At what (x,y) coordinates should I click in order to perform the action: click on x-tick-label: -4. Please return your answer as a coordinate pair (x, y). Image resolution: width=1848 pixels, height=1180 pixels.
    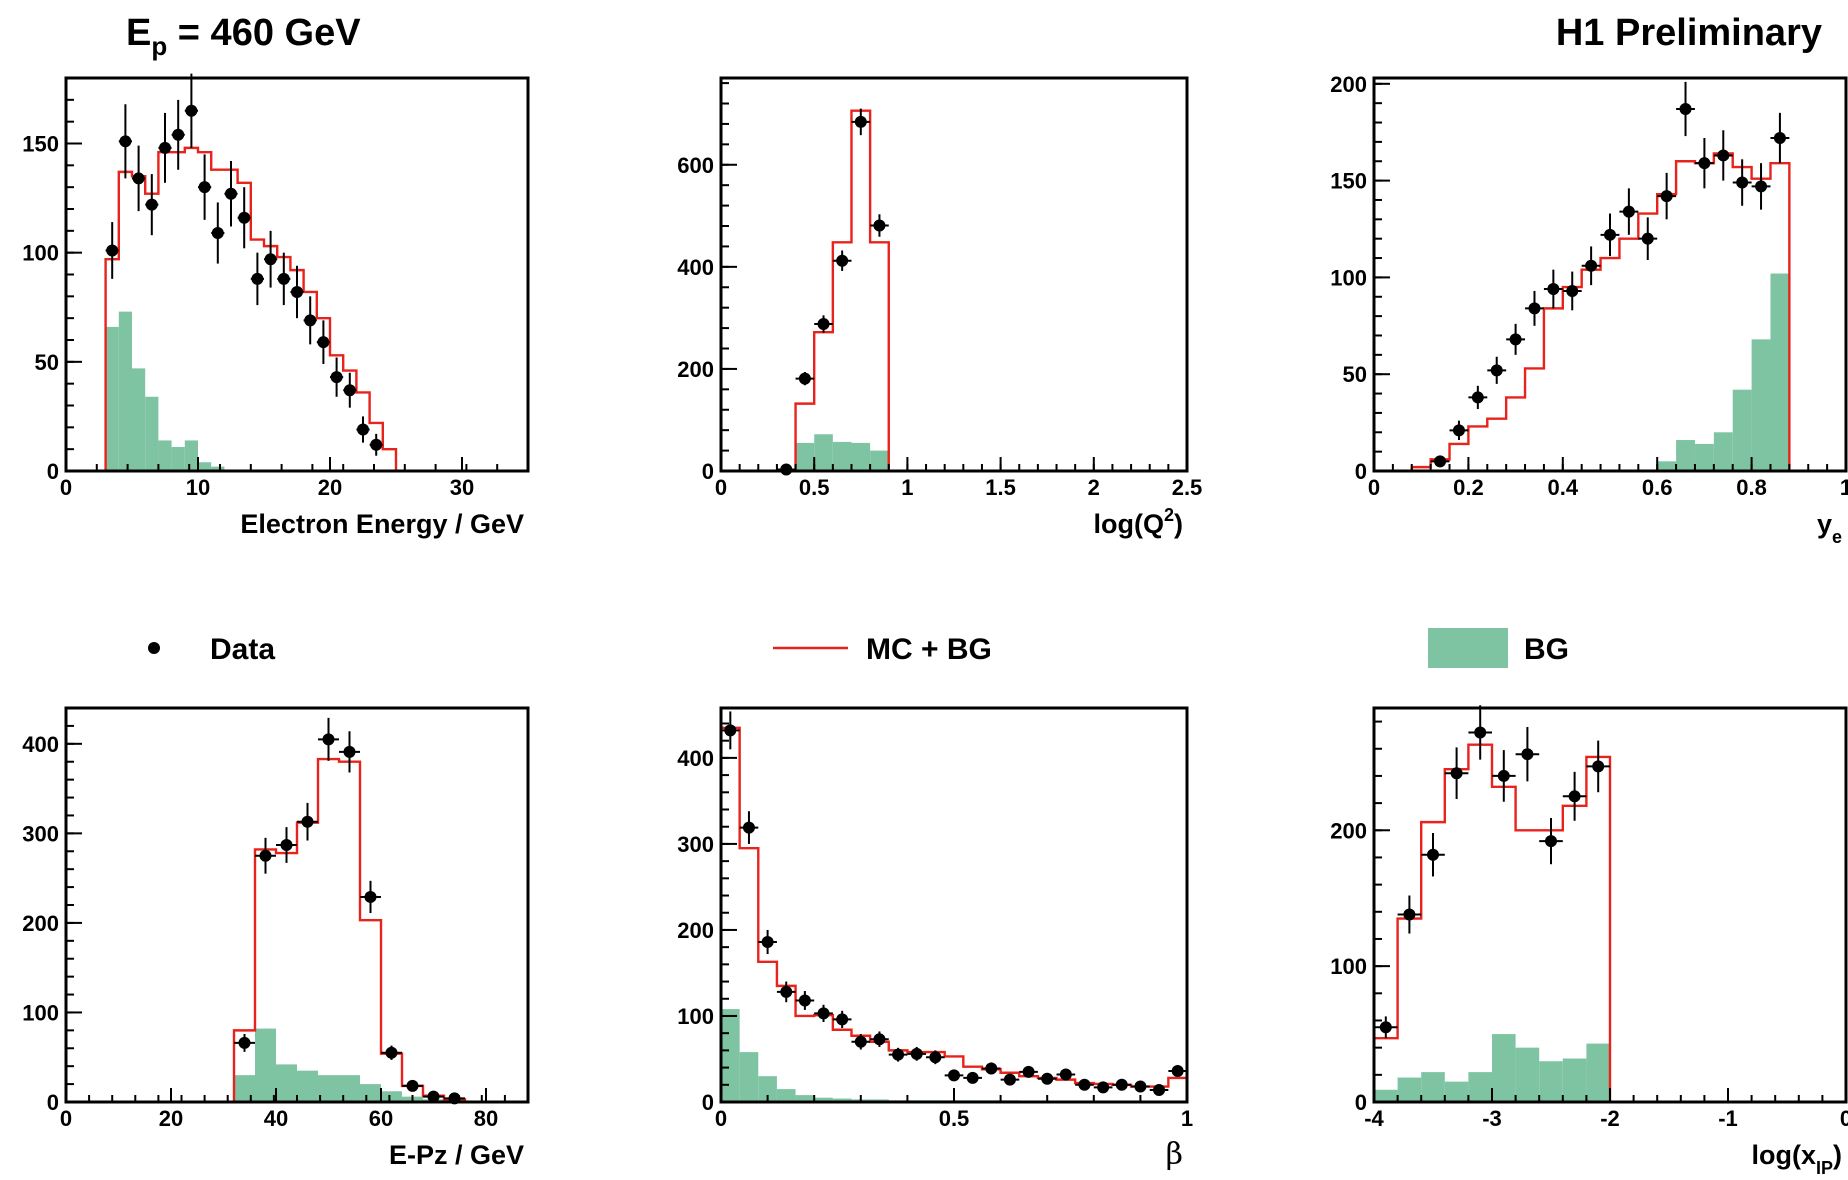
    Looking at the image, I should click on (1374, 1118).